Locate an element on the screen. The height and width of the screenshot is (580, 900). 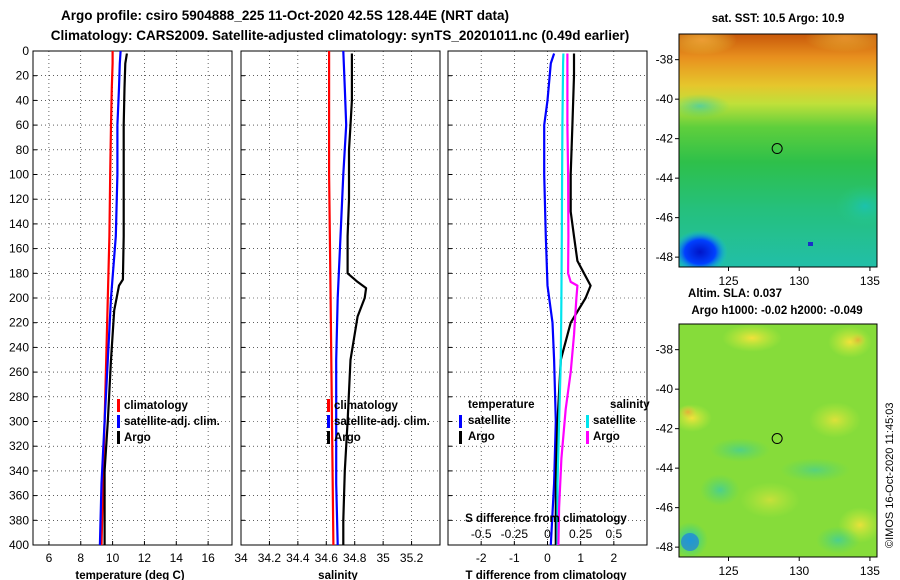
legend-swatch-t-satellite is located at coordinates (460, 421).